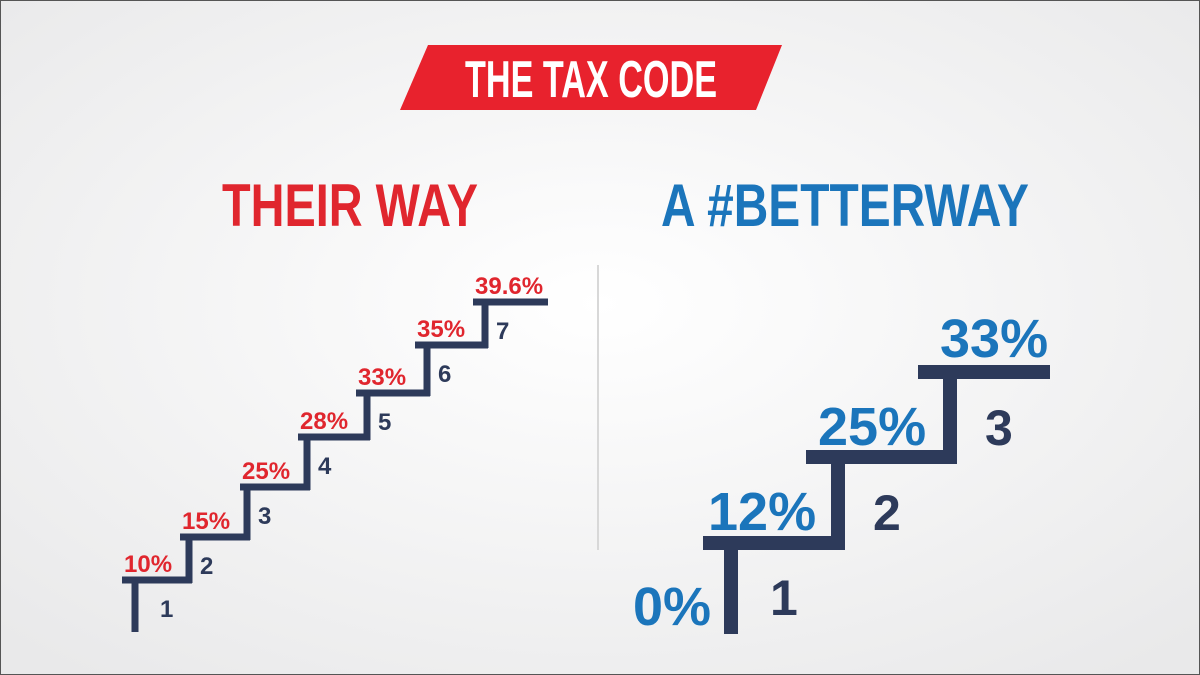 Image resolution: width=1200 pixels, height=675 pixels. I want to click on rate-label: 15%, so click(206, 521).